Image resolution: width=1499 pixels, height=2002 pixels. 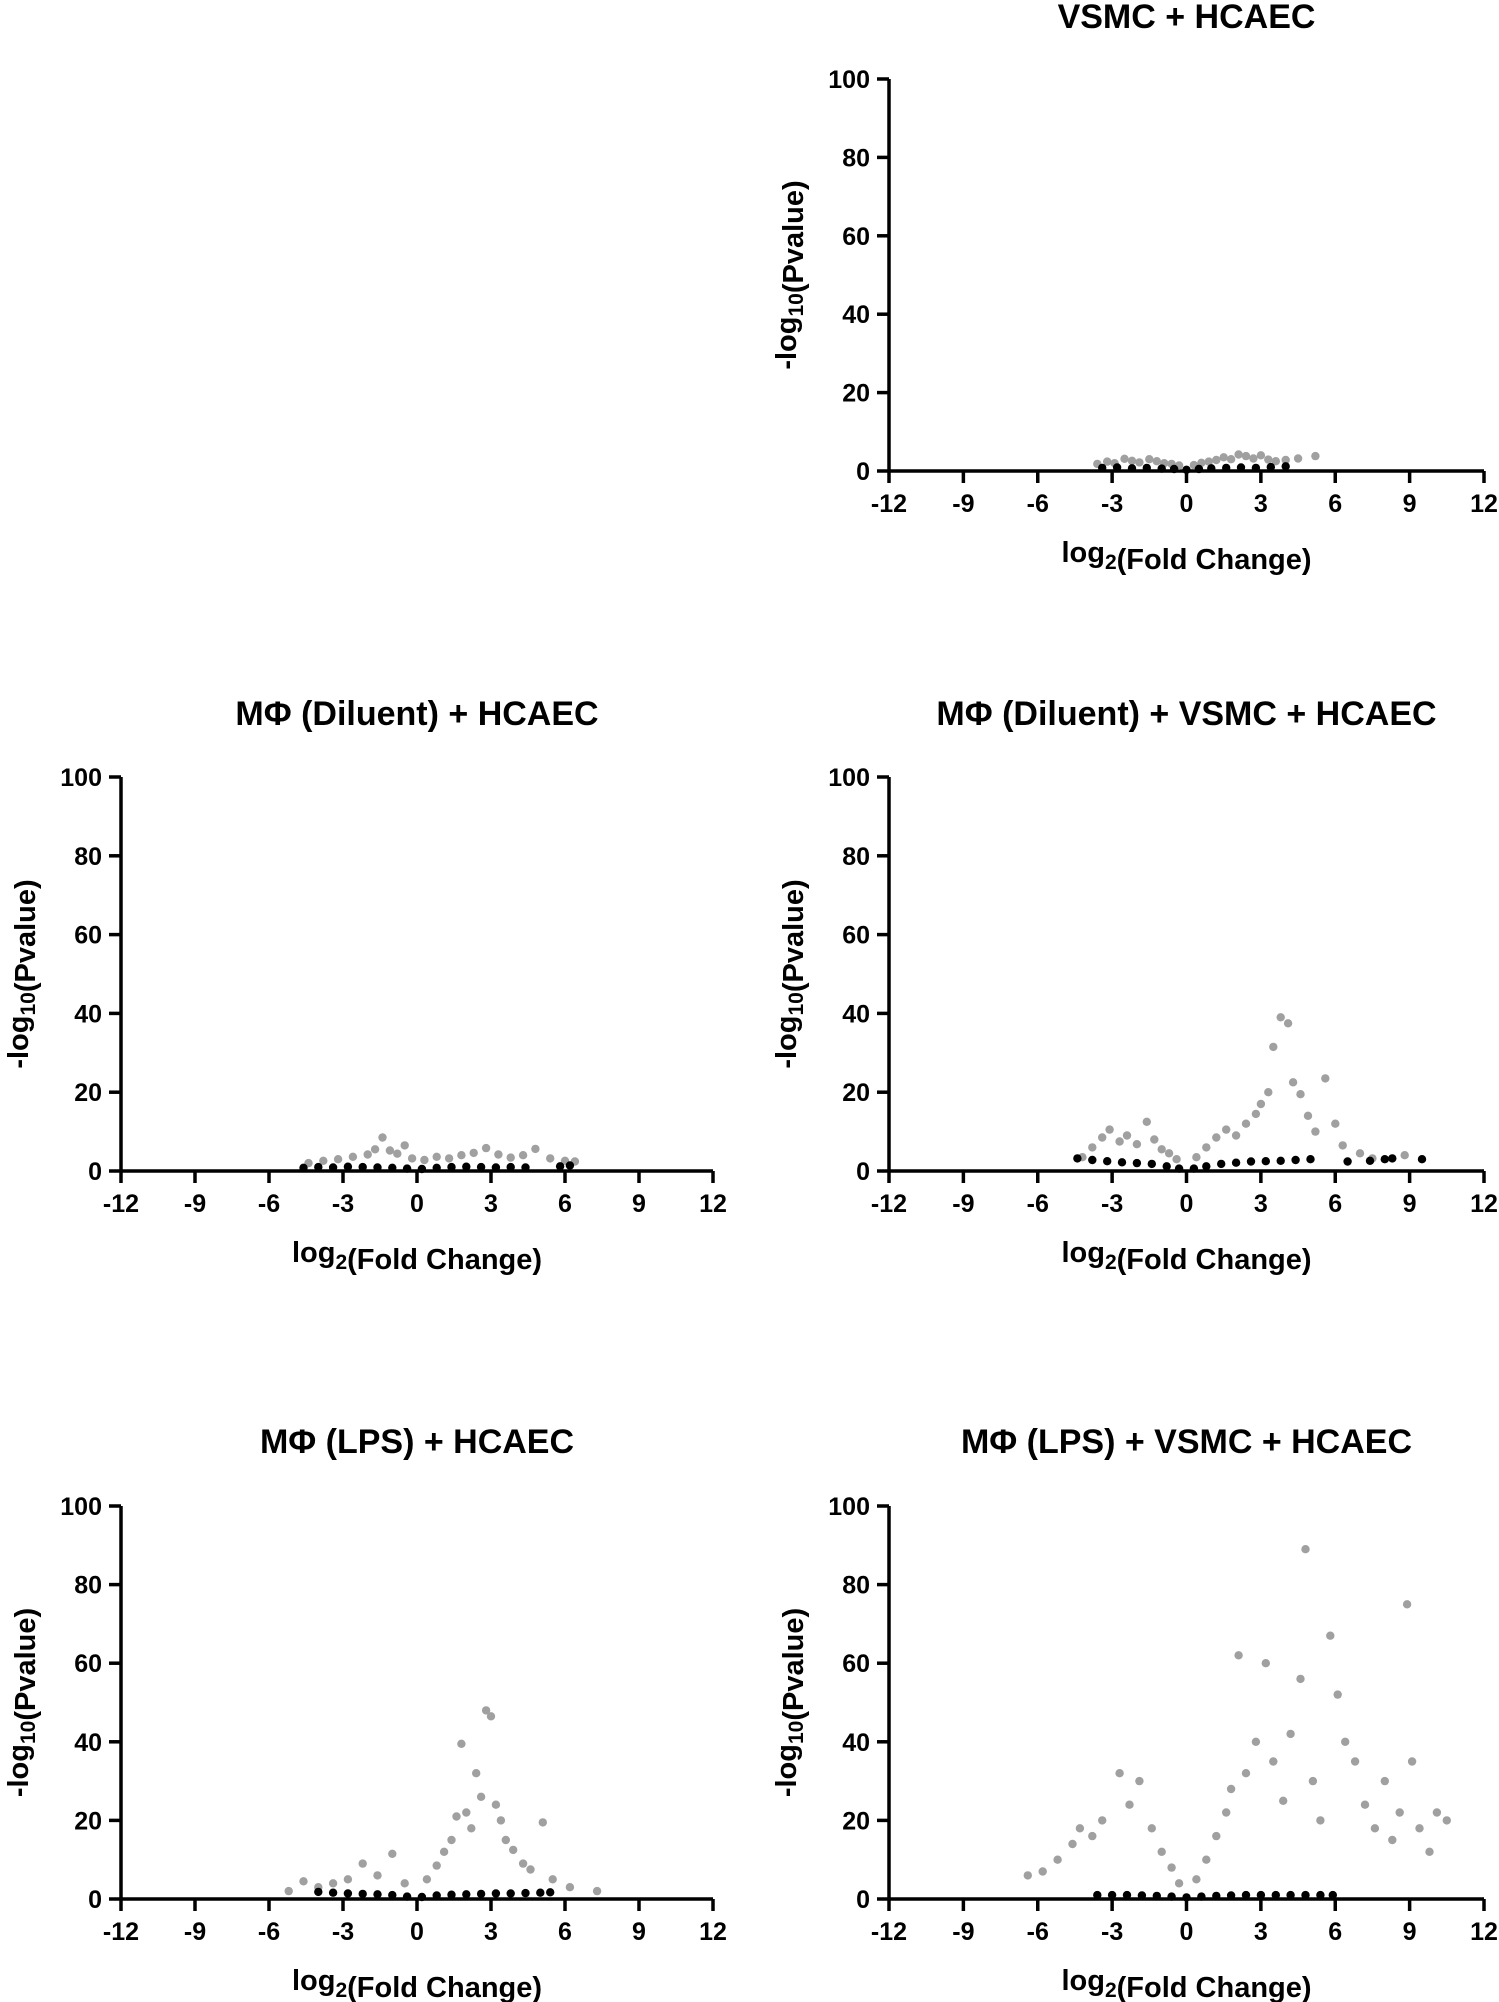 I want to click on x-tick-label: -9, so click(x=963, y=504).